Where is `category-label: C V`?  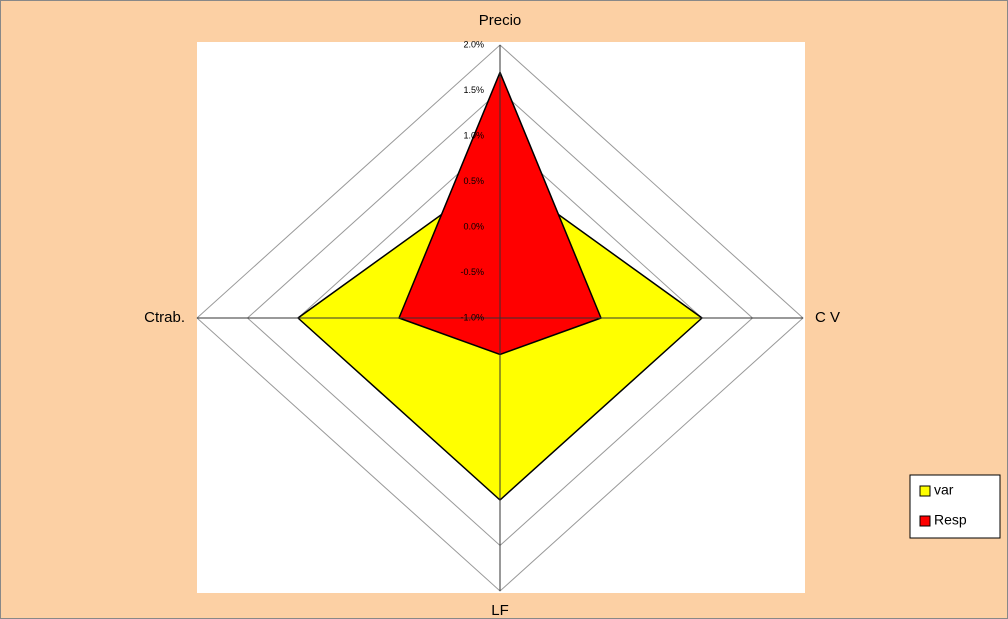
category-label: C V is located at coordinates (827, 317).